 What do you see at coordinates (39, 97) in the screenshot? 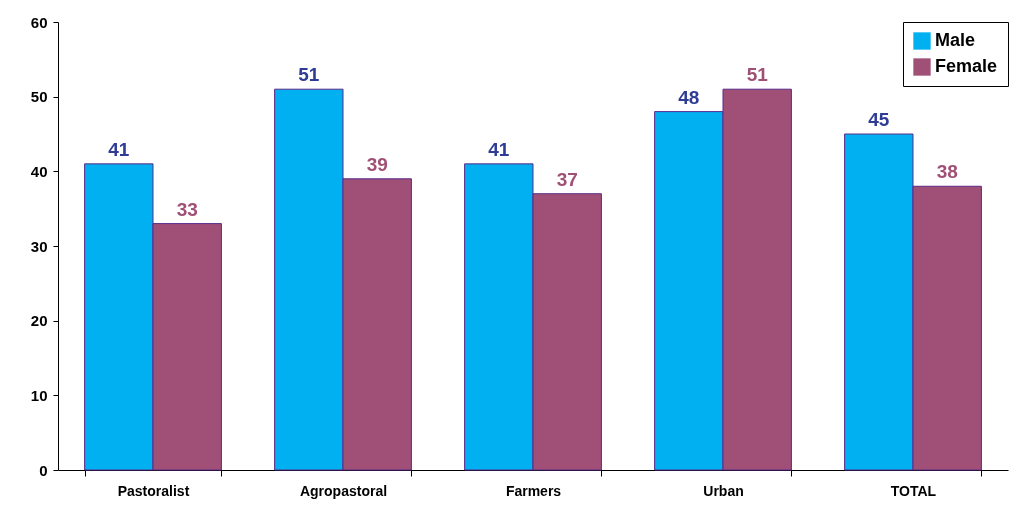
I see `y-tick-label: 50` at bounding box center [39, 97].